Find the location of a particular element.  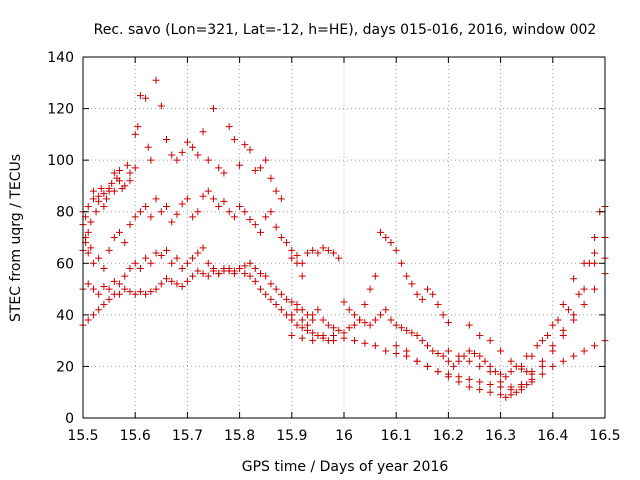

x-axis-title: GPS time / Days of year 2016 is located at coordinates (345, 467).